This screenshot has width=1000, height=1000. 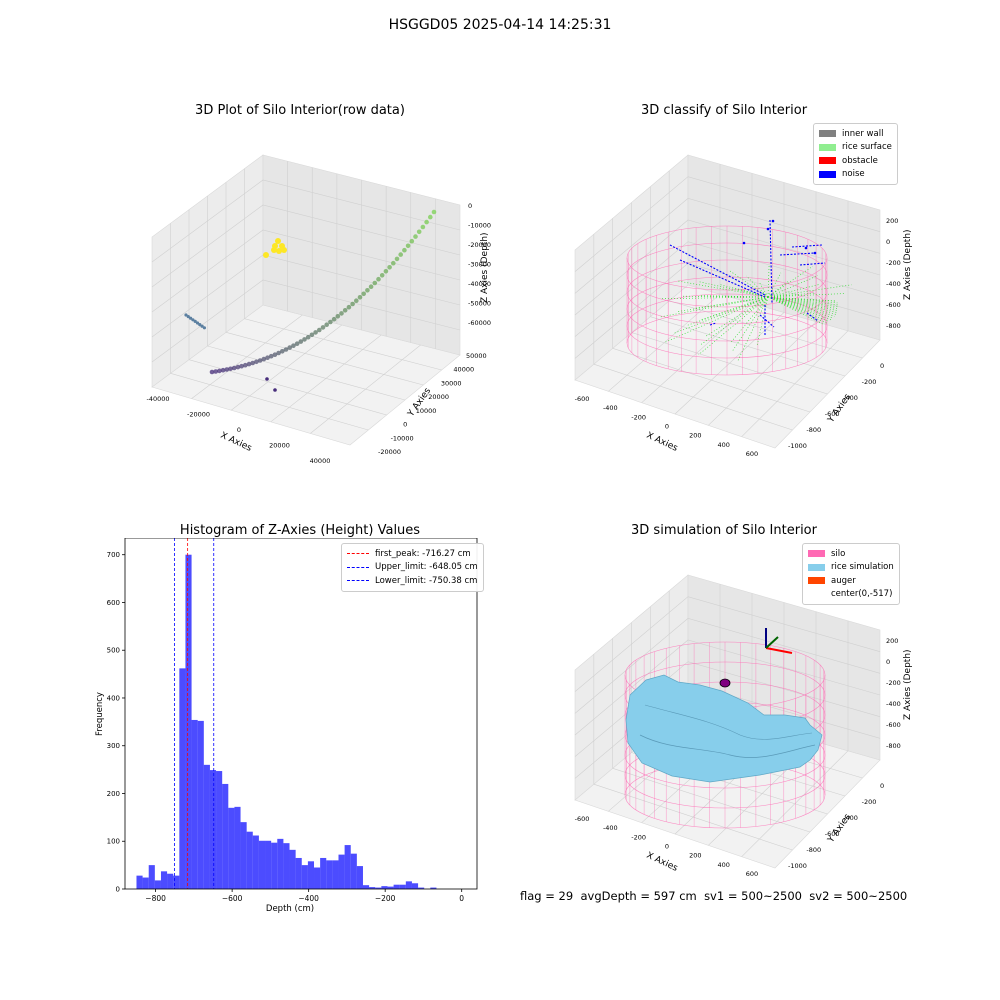 I want to click on simulation-x-label: X Axies, so click(x=662, y=862).